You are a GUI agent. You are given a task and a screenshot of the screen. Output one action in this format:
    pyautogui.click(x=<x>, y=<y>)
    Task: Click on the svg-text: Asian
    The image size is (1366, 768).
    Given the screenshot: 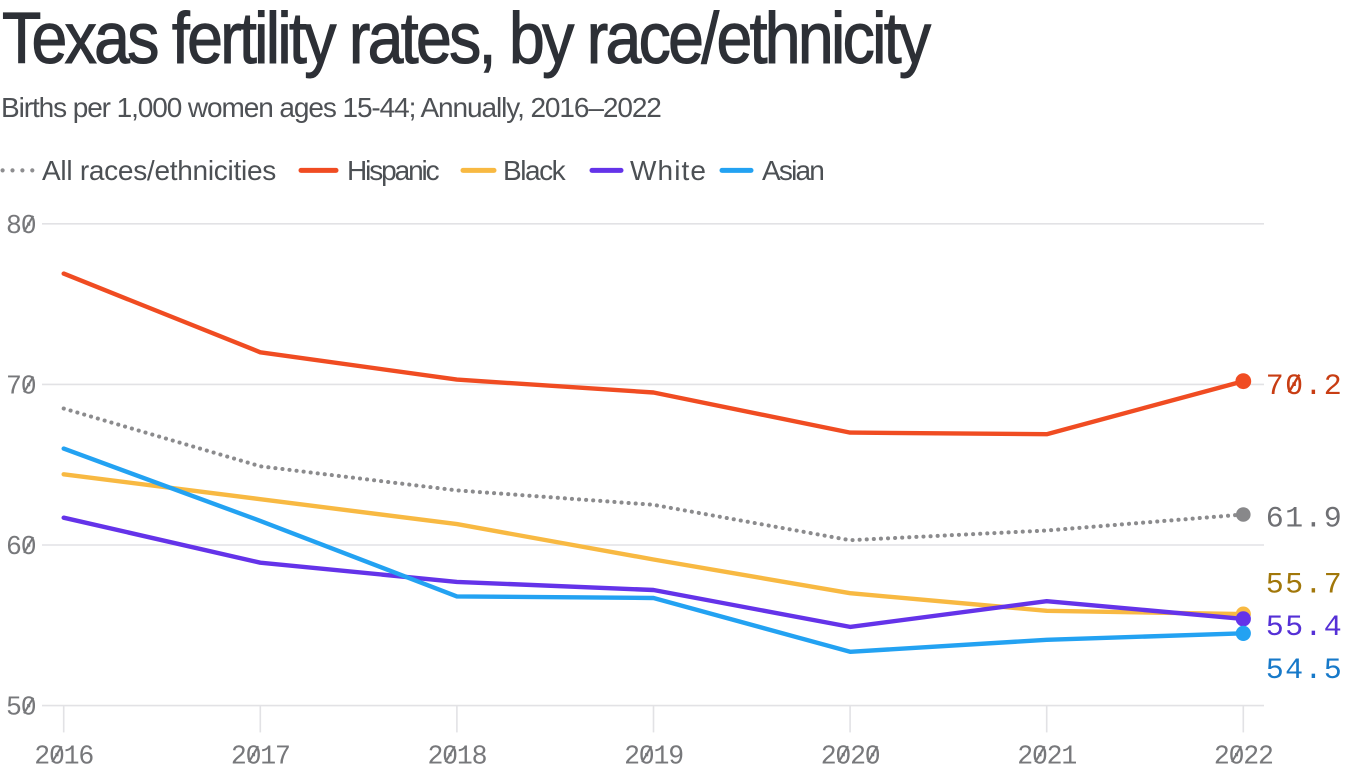 What is the action you would take?
    pyautogui.click(x=792, y=170)
    